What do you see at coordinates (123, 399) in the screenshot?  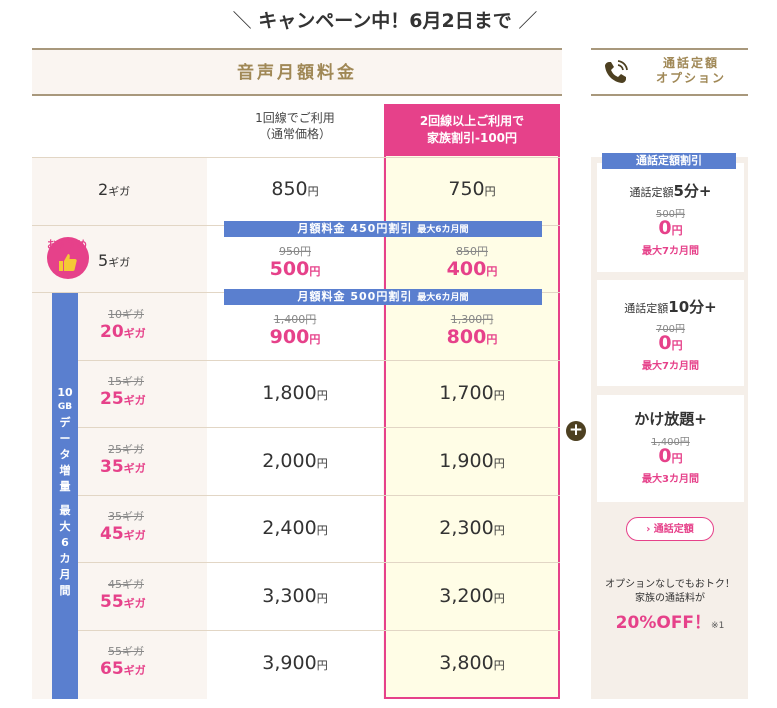 I see `plan-label-25giga: 25ギガ` at bounding box center [123, 399].